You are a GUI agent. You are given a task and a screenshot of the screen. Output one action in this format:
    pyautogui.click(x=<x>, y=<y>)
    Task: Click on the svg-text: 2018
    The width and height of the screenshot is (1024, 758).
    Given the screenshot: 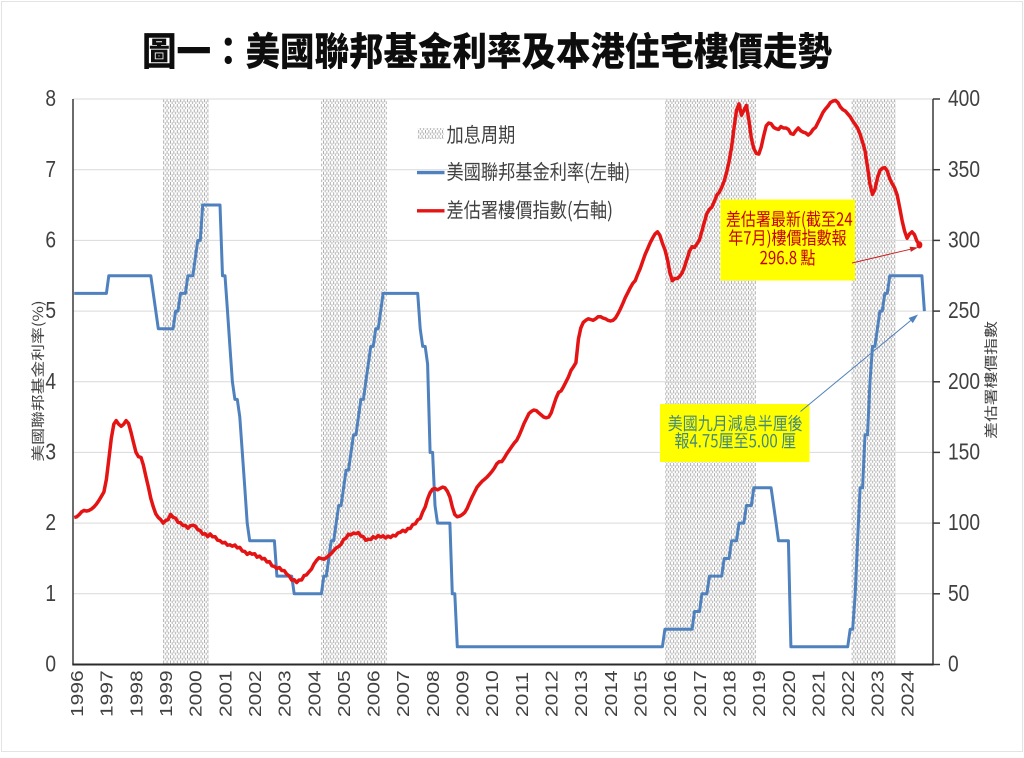 What is the action you would take?
    pyautogui.click(x=730, y=693)
    